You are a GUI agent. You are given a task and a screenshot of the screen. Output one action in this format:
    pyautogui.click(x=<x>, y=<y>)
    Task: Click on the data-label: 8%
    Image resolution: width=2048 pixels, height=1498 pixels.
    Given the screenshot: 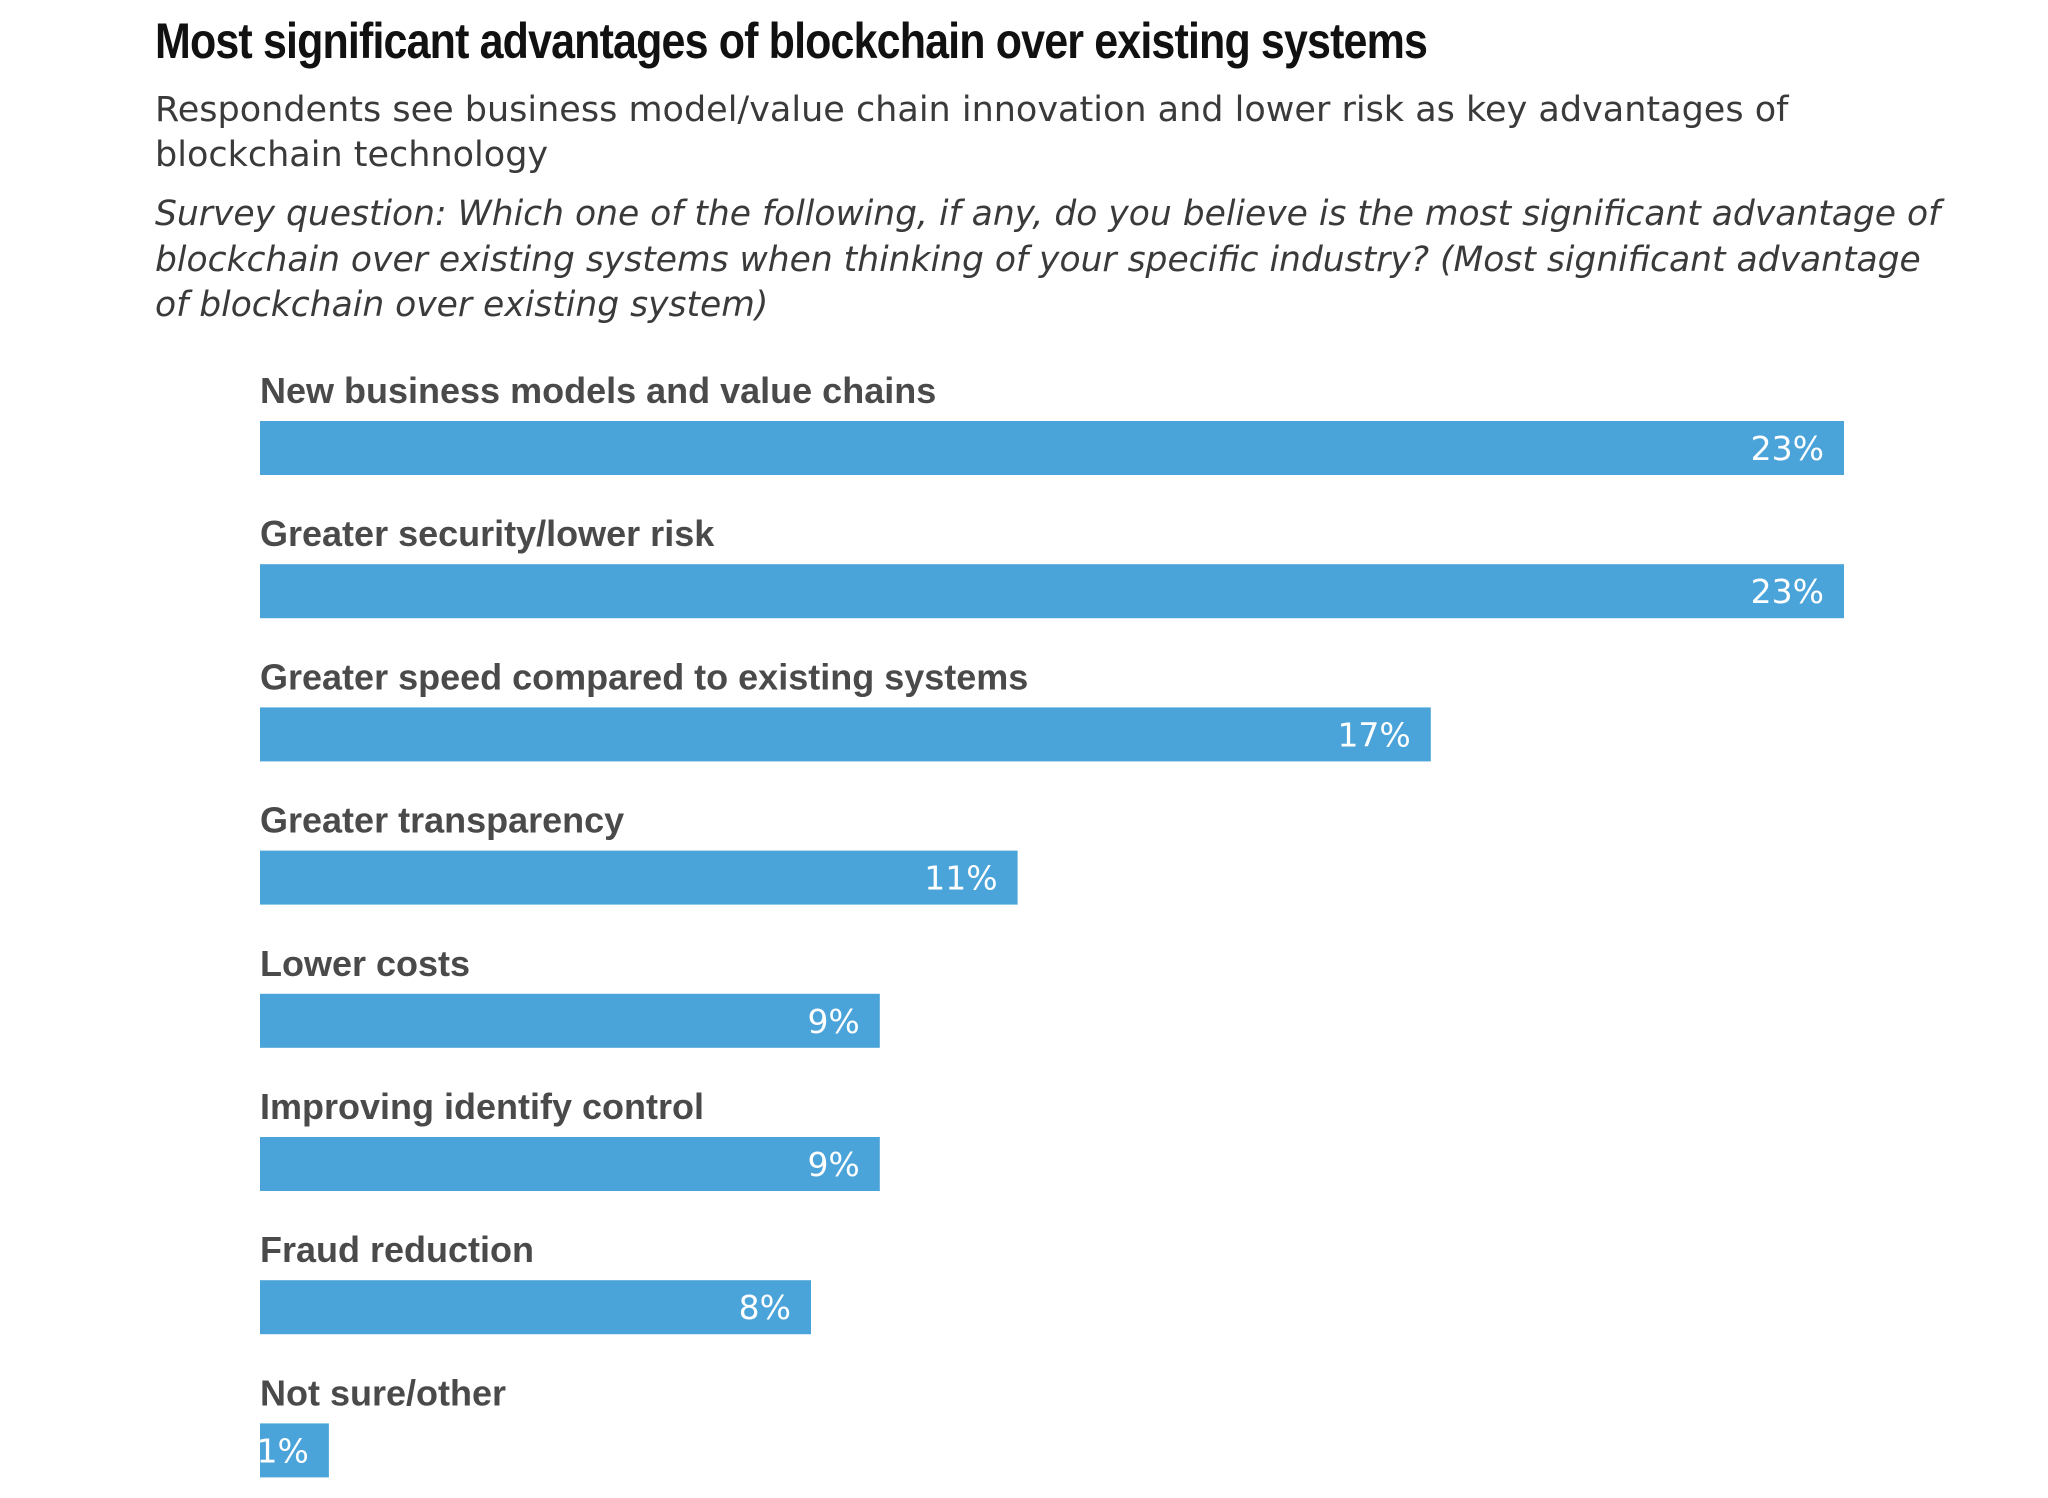 What is the action you would take?
    pyautogui.click(x=765, y=1307)
    